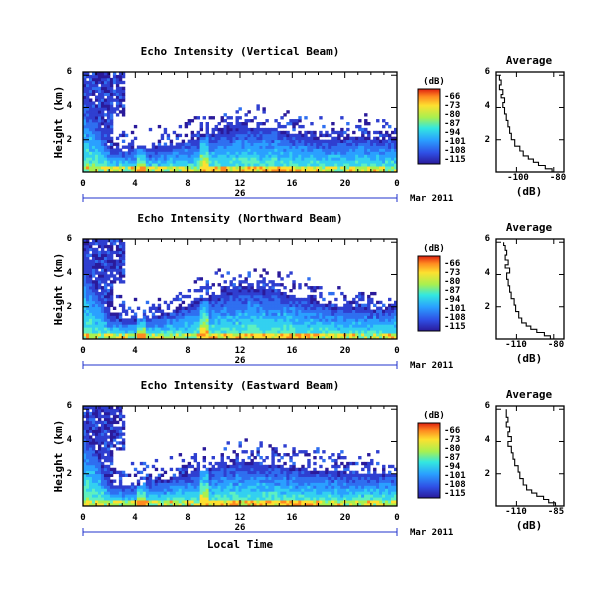  I want to click on colorbar-tick: -66, so click(452, 264).